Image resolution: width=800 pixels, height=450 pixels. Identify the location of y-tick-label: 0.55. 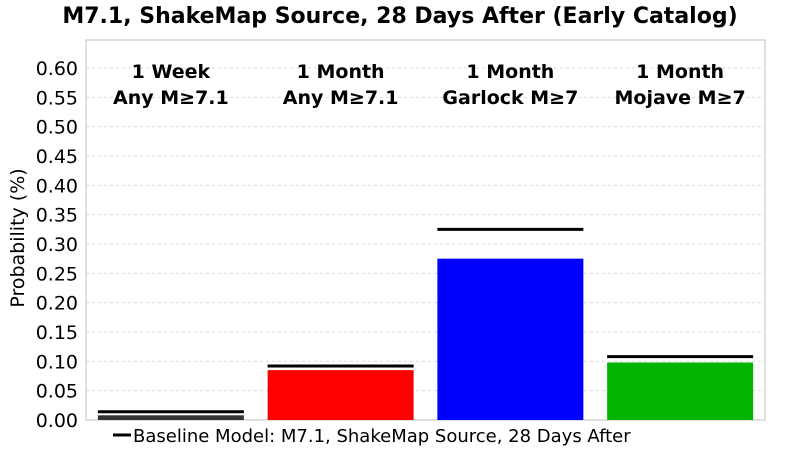
(57, 98).